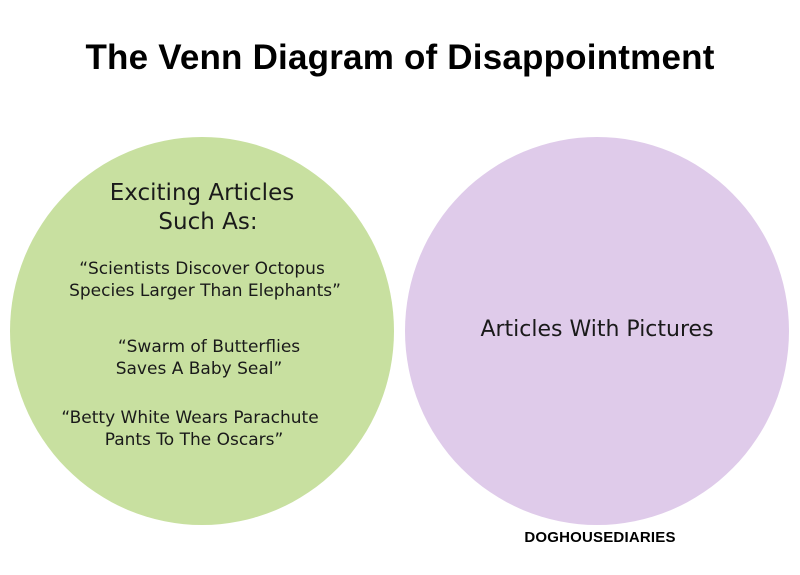 The image size is (800, 575). Describe the element at coordinates (190, 418) in the screenshot. I see `example-article-line: “Betty White Wears Parachute` at that location.